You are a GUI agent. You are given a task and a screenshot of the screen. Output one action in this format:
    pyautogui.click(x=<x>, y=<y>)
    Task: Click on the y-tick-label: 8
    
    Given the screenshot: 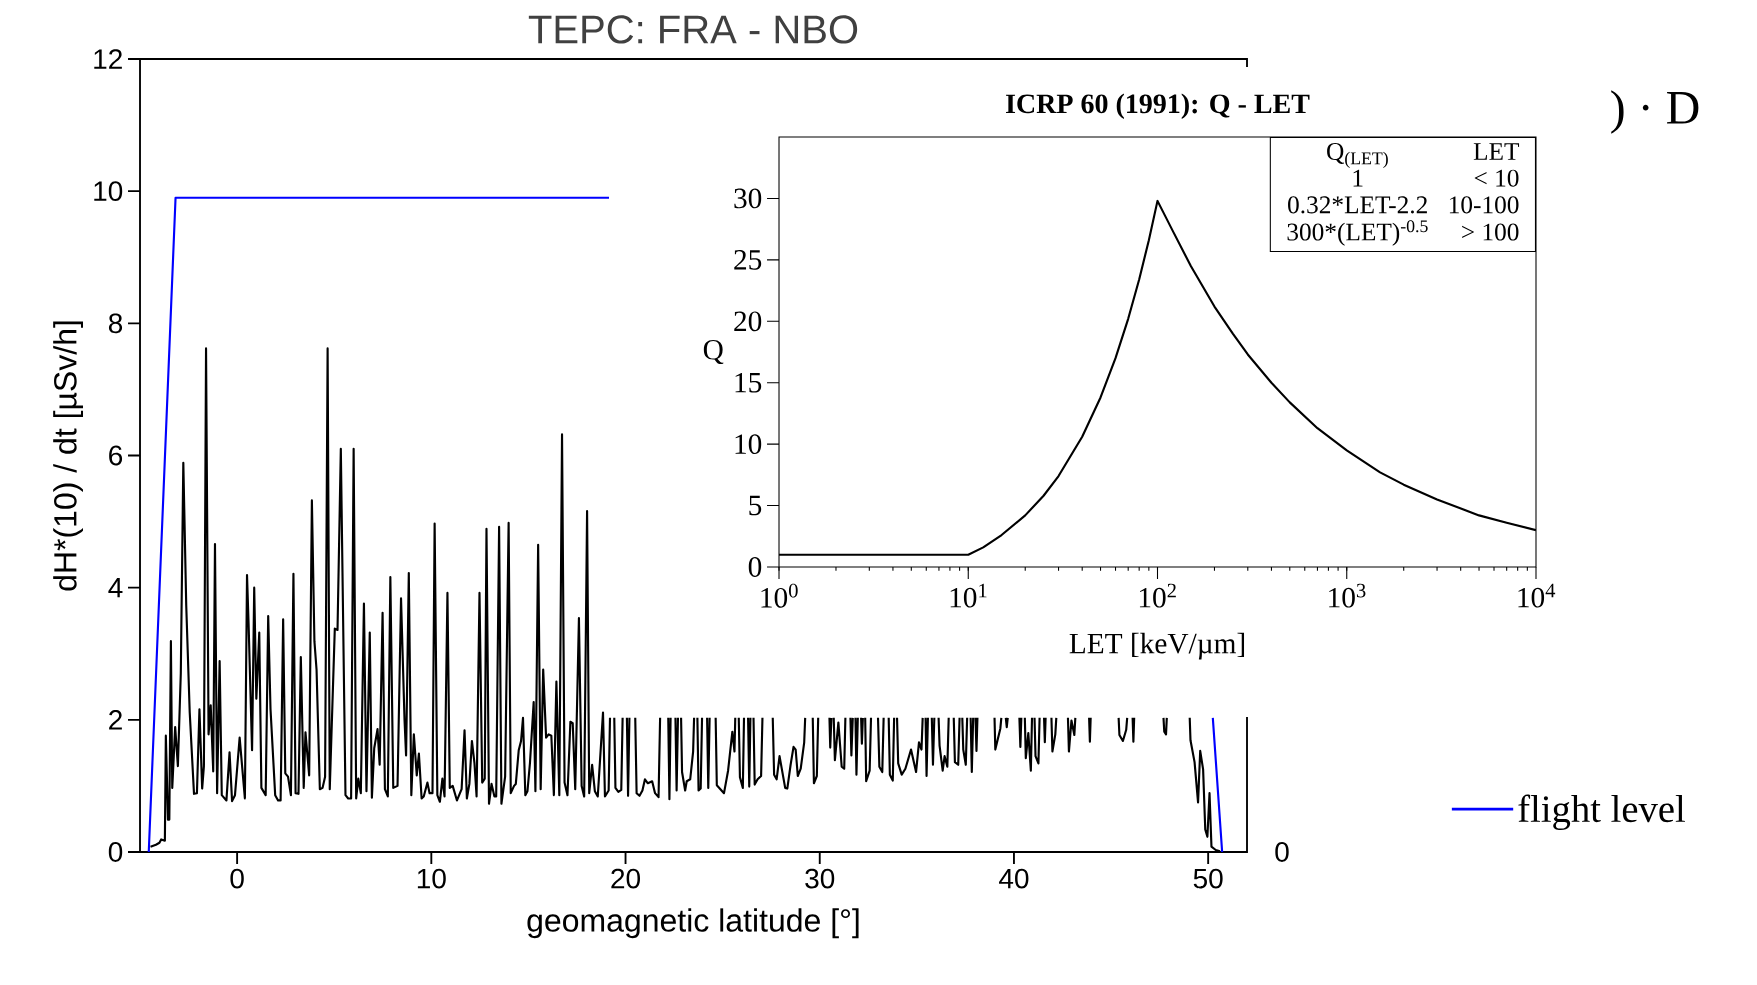 What is the action you would take?
    pyautogui.click(x=115, y=323)
    